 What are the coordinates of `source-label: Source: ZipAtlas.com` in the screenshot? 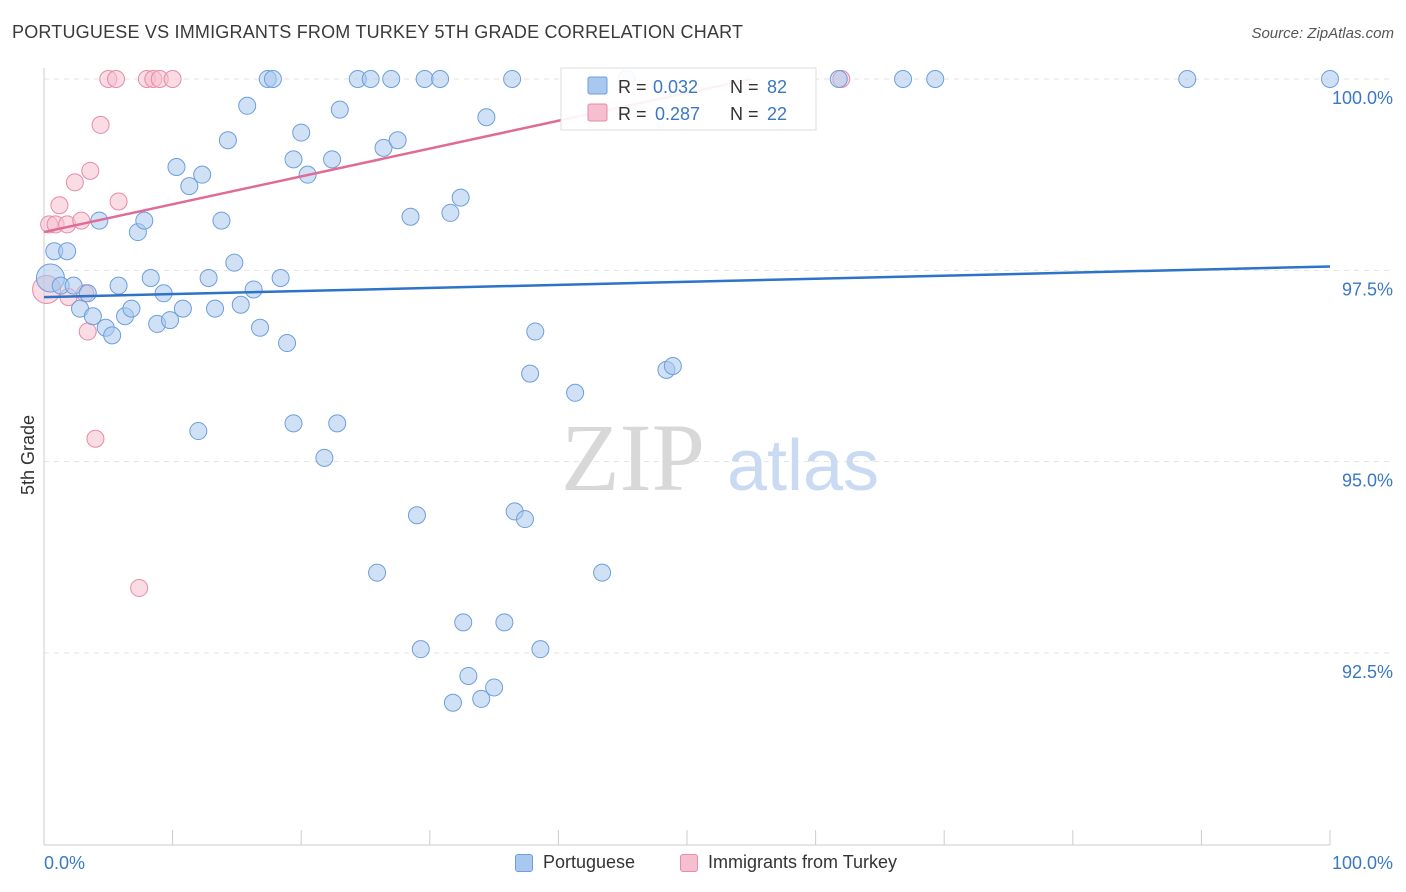 It's located at (1322, 33).